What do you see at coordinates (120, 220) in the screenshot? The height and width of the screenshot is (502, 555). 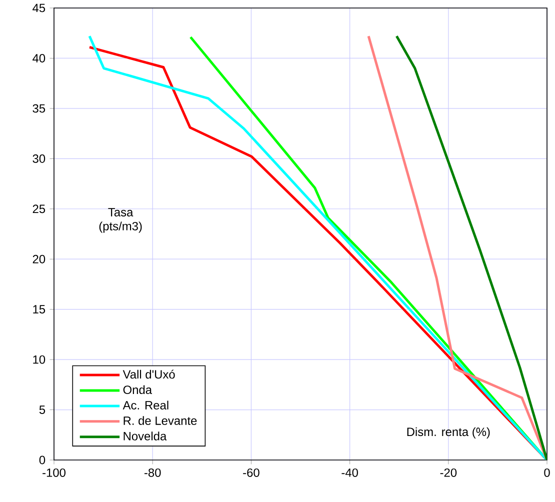 I see `y-axis-title: Tasa (pts/m3)` at bounding box center [120, 220].